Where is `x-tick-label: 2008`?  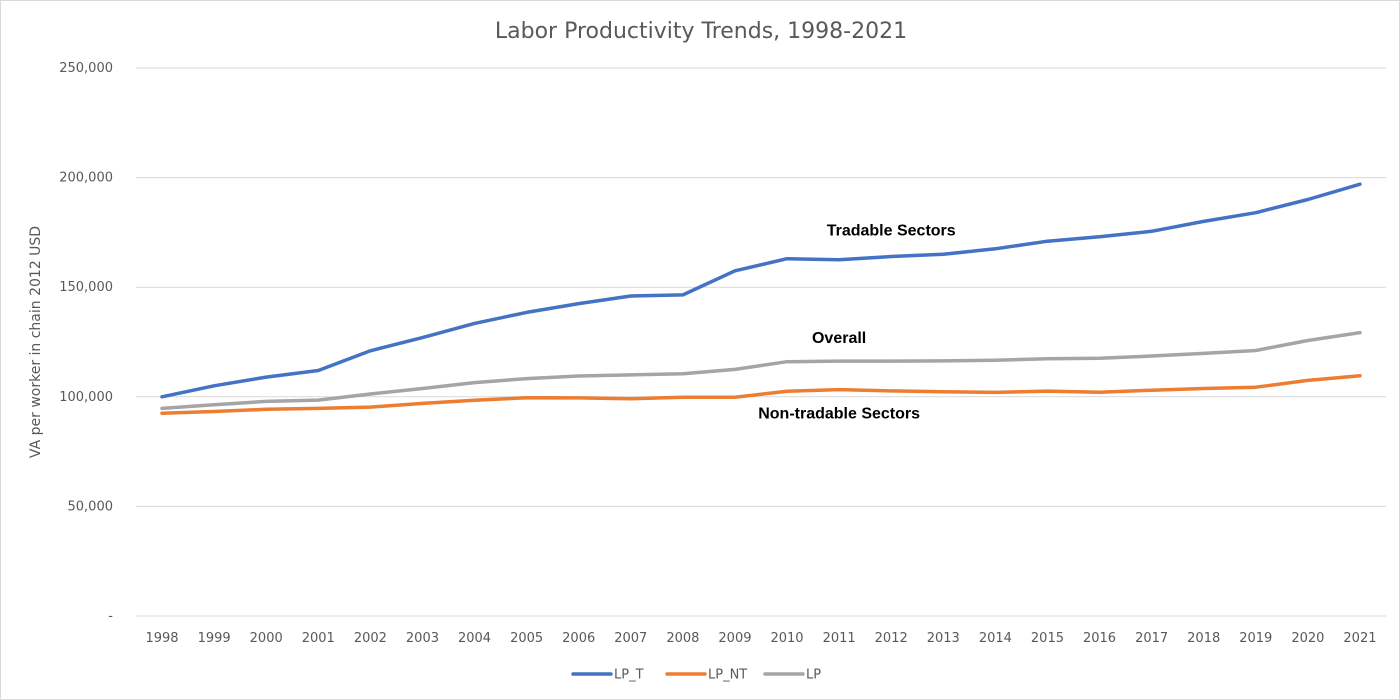 x-tick-label: 2008 is located at coordinates (682, 638).